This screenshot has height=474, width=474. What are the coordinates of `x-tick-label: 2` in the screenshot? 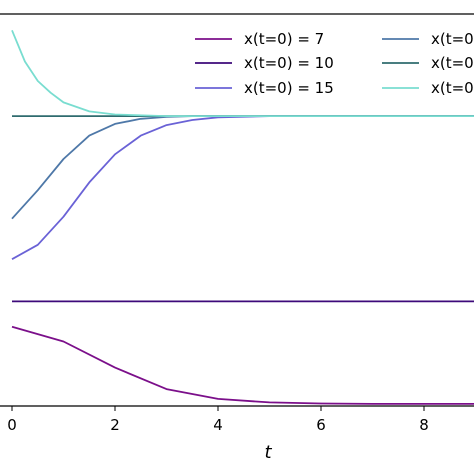 It's located at (115, 425).